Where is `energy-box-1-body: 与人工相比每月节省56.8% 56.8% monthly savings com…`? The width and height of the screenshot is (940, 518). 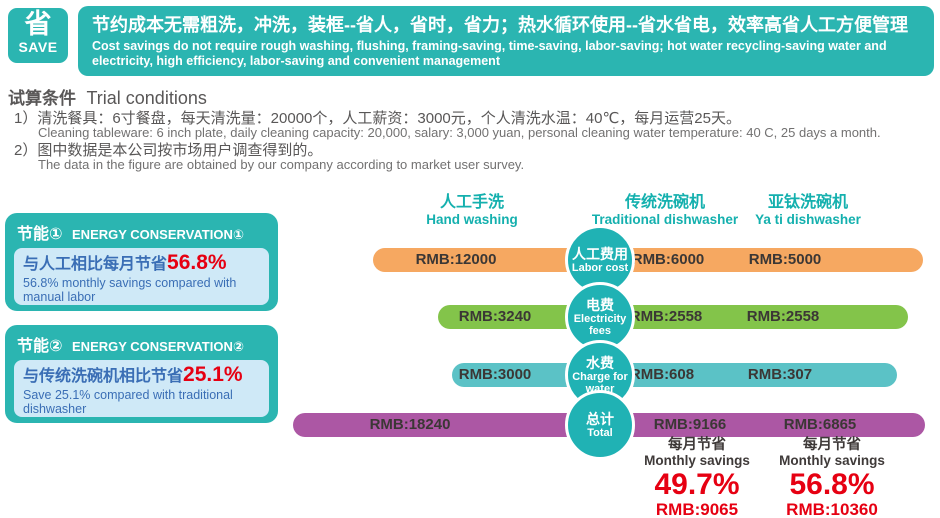 energy-box-1-body: 与人工相比每月节省56.8% 56.8% monthly savings com… is located at coordinates (141, 276).